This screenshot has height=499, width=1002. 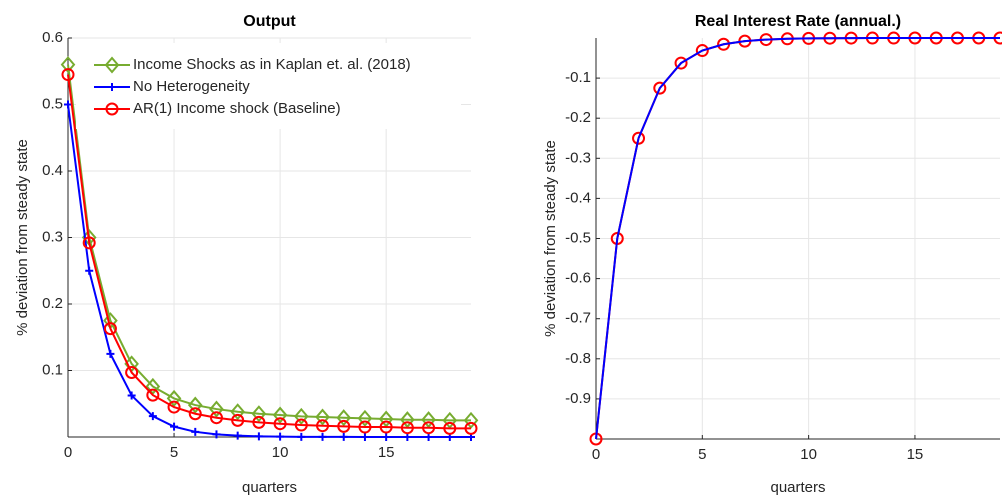 I want to click on legend-box, so click(x=268, y=86).